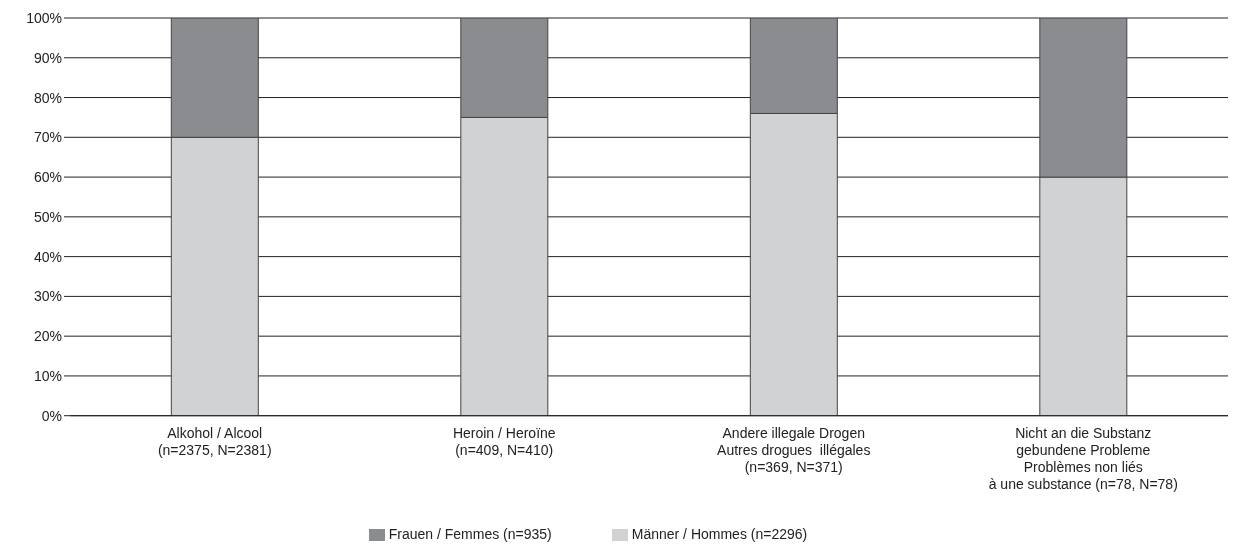 This screenshot has width=1260, height=557. I want to click on y-tick-label: 90%, so click(47, 57).